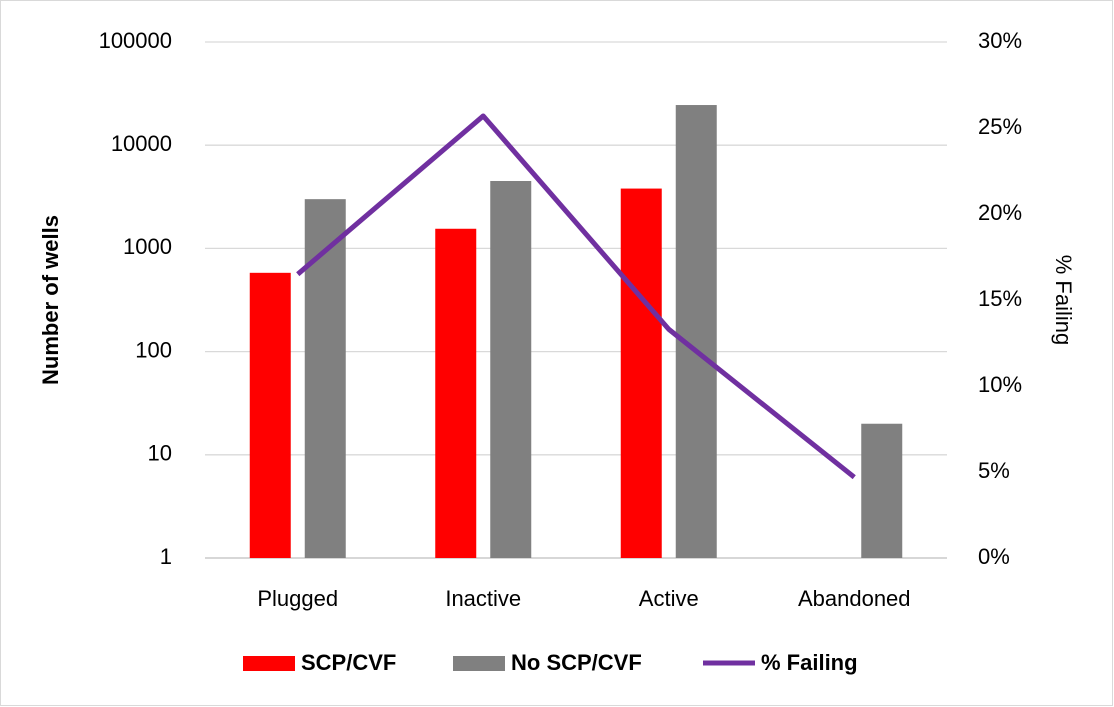 This screenshot has width=1114, height=707. What do you see at coordinates (1000, 212) in the screenshot?
I see `y2-tick-label: 20%` at bounding box center [1000, 212].